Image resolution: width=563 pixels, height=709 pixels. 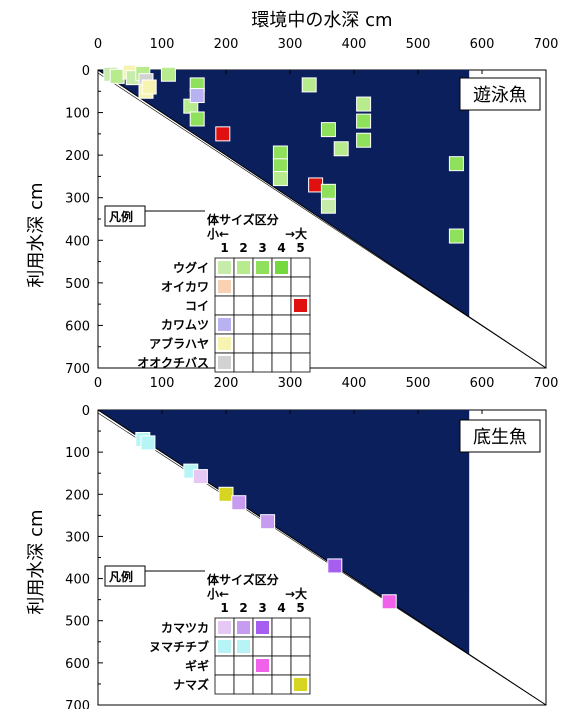 I want to click on legend-species-name: カマツカ, so click(x=185, y=628).